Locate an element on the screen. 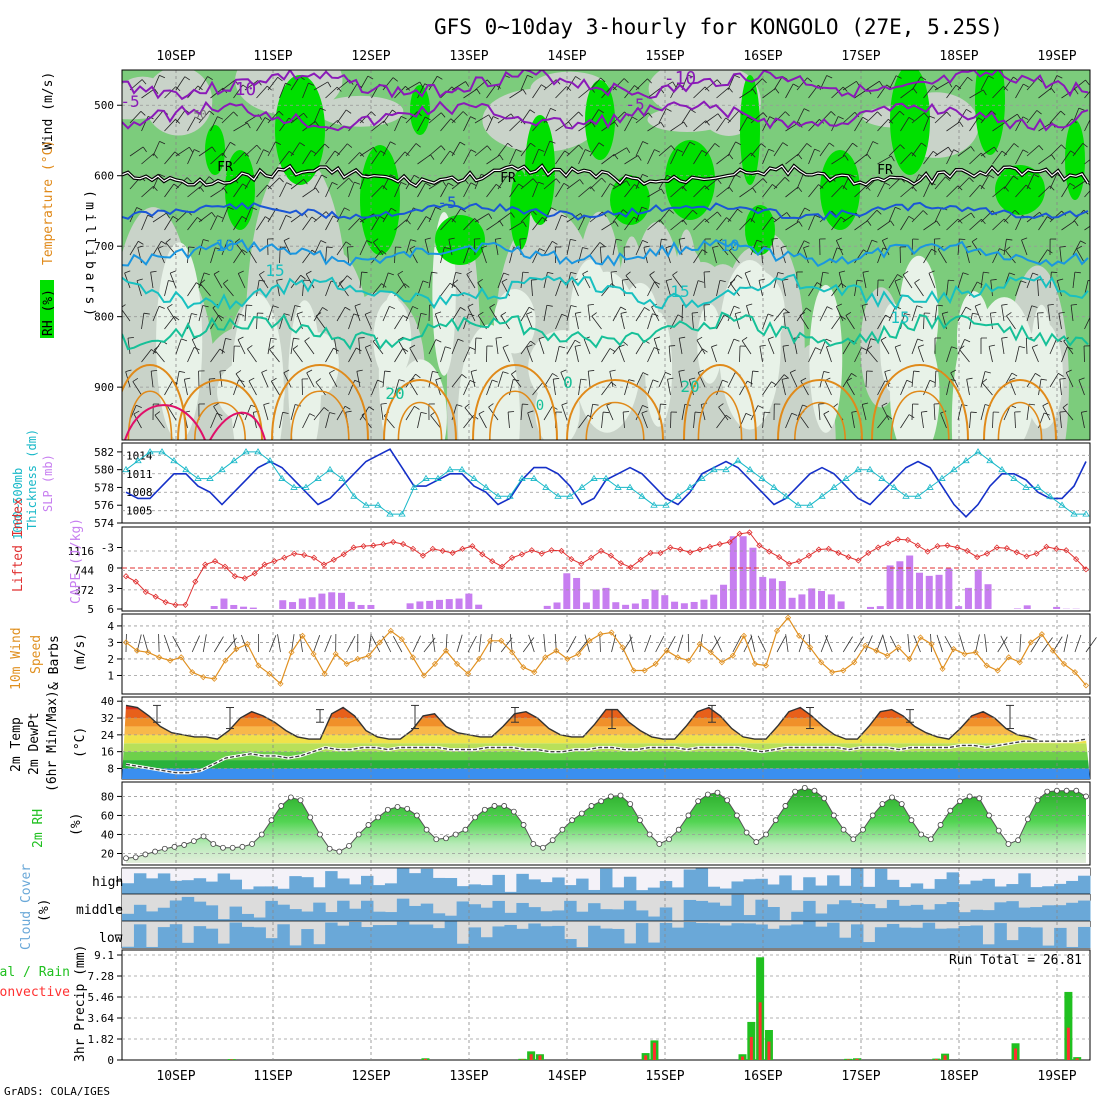 This screenshot has height=1100, width=1100. top-date-label: 14SEP is located at coordinates (566, 56).